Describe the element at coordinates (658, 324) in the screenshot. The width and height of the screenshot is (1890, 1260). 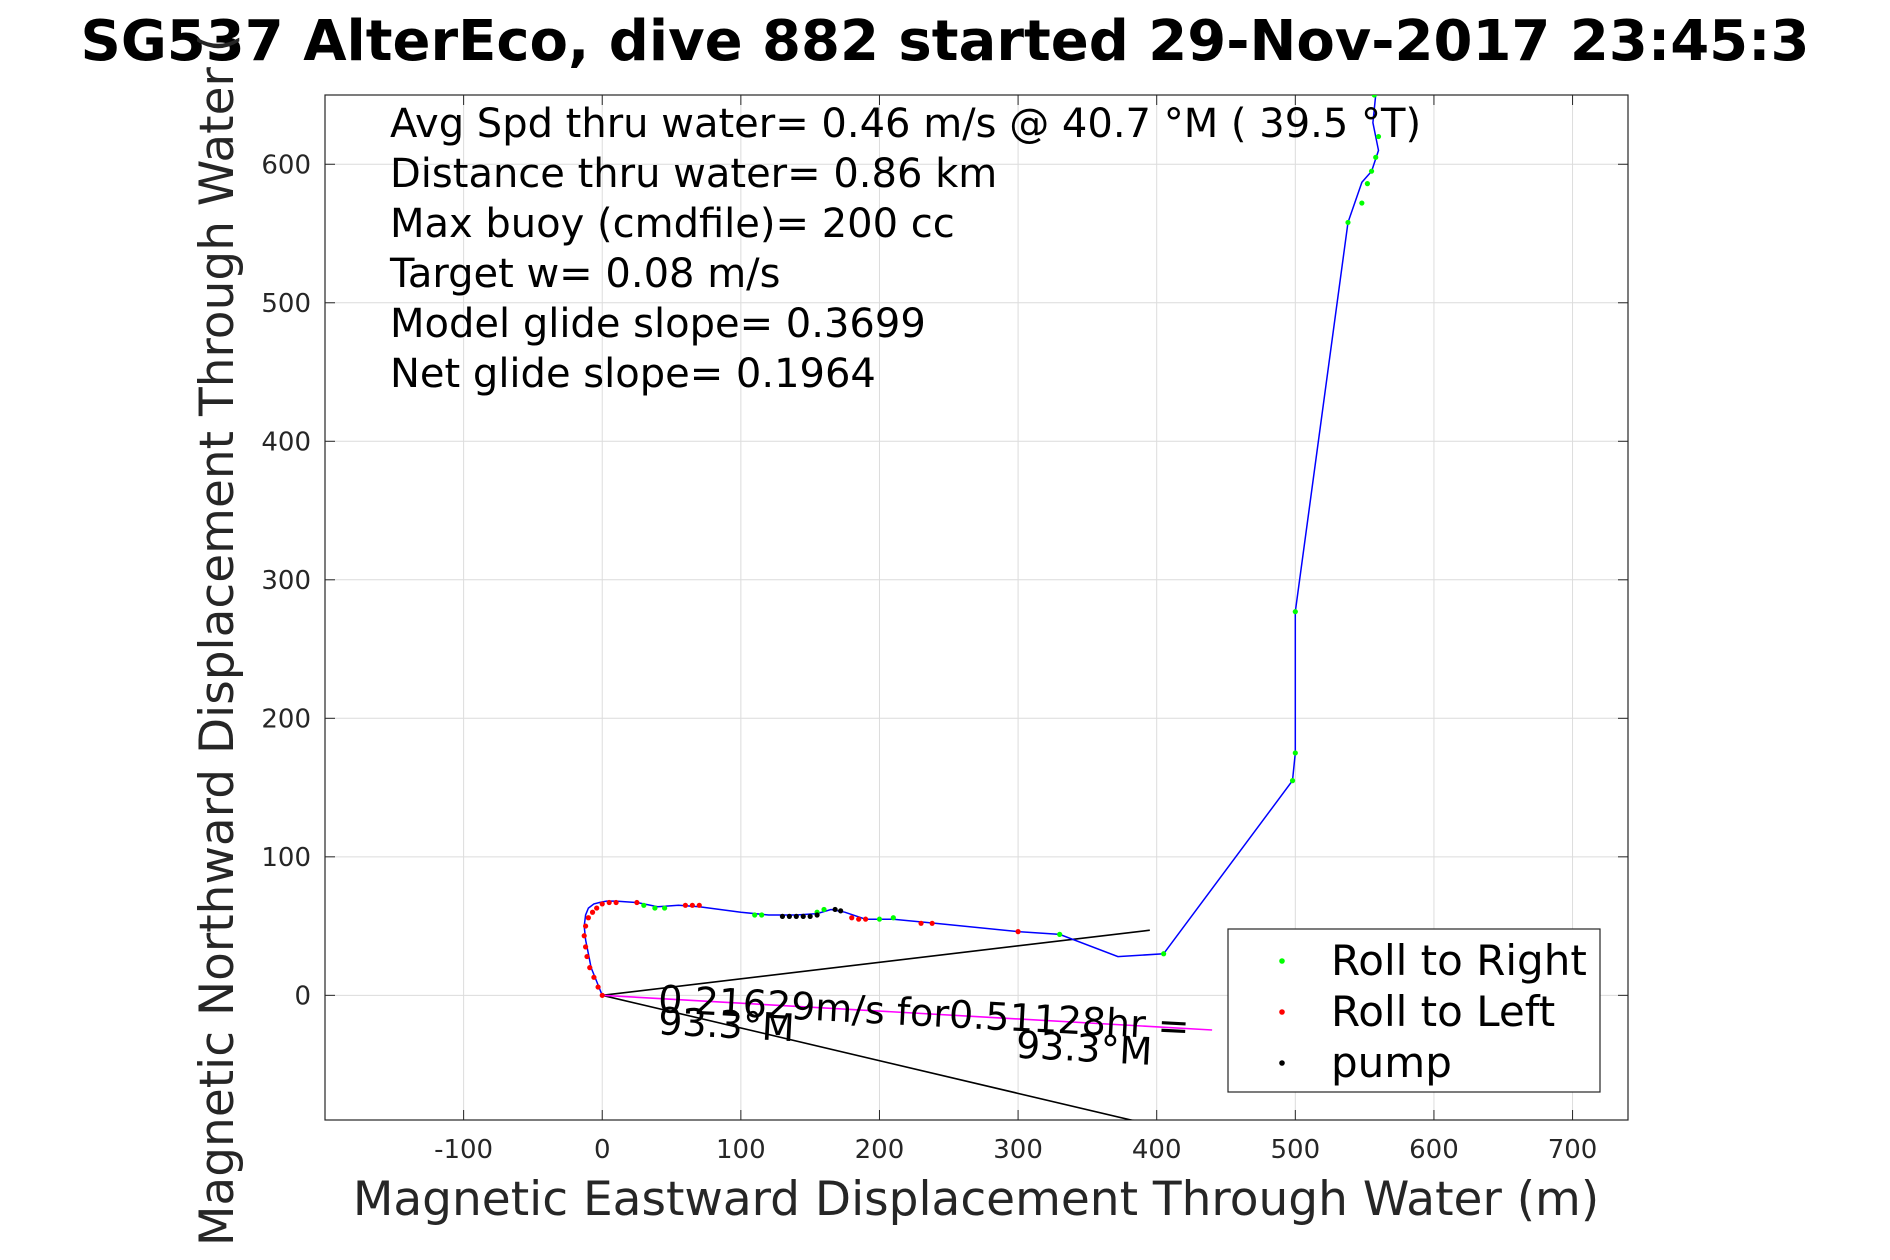
I see `stats-line: Model glide slope= 0.3699` at that location.